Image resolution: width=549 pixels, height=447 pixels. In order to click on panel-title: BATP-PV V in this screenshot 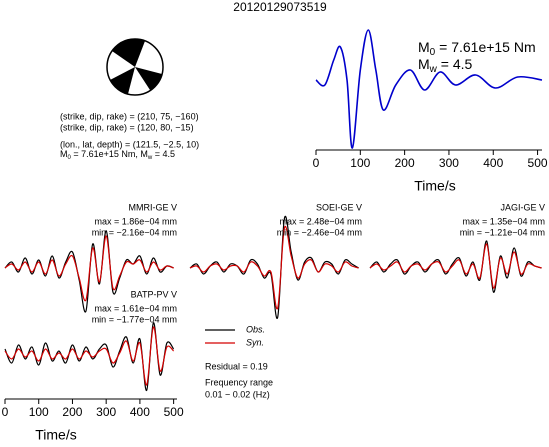, I will do `click(154, 294)`.